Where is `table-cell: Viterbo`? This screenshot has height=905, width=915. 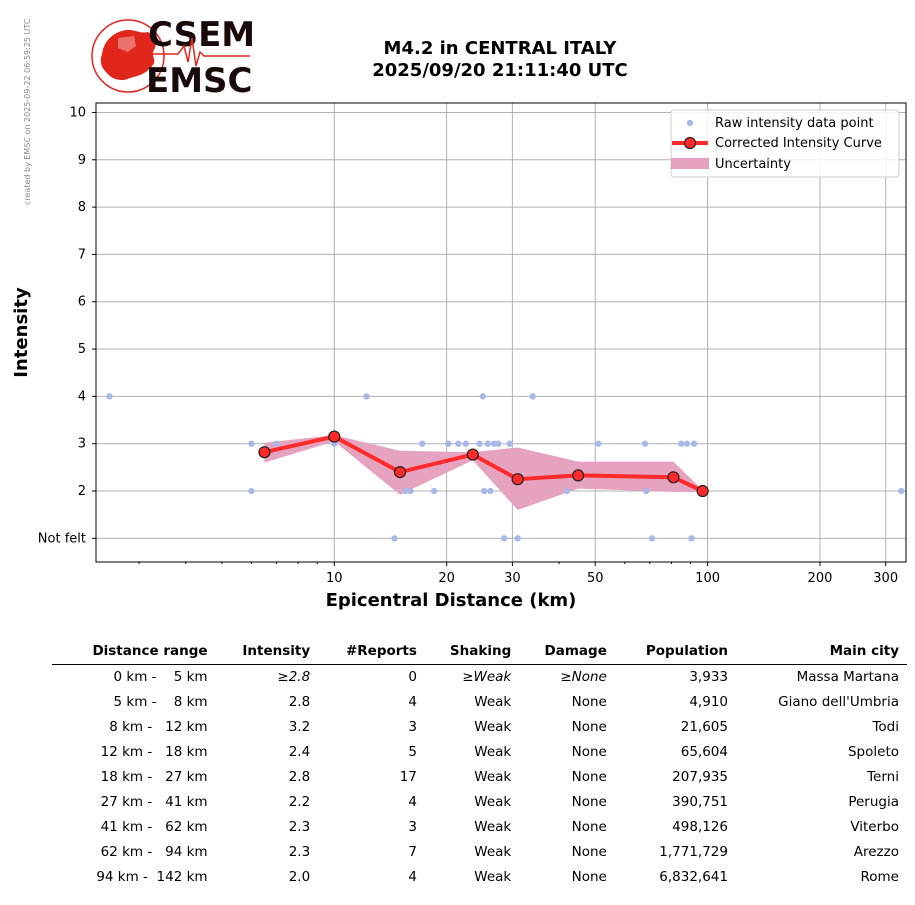 table-cell: Viterbo is located at coordinates (874, 827).